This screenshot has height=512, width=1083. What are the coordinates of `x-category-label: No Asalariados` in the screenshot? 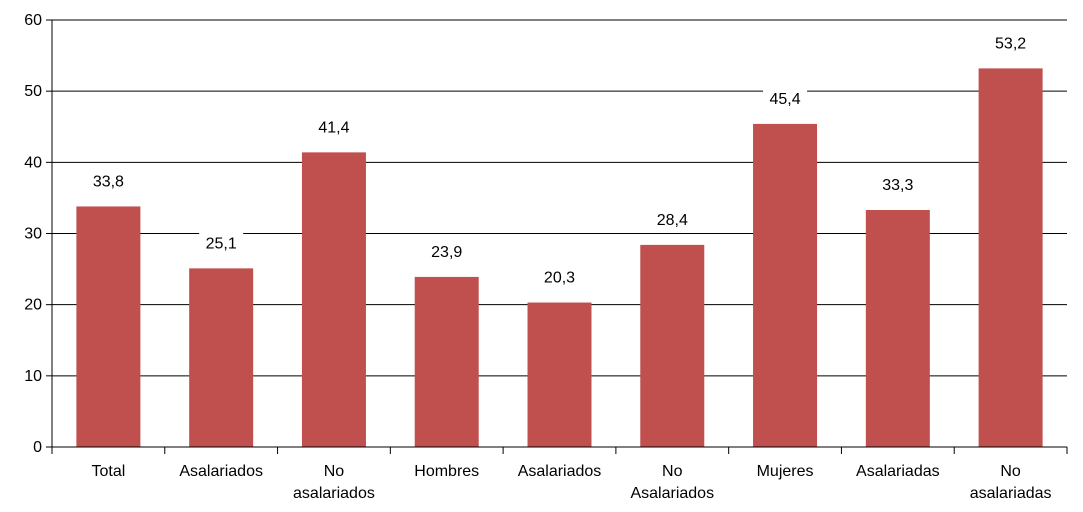 It's located at (672, 482).